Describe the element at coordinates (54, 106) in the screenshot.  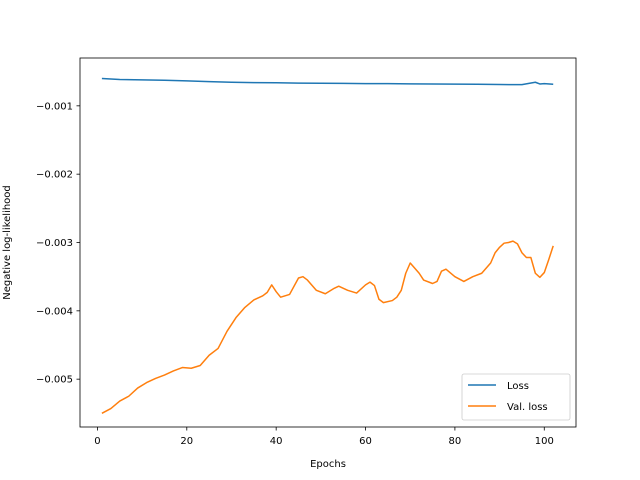
I see `y-tick-label: −0.001` at that location.